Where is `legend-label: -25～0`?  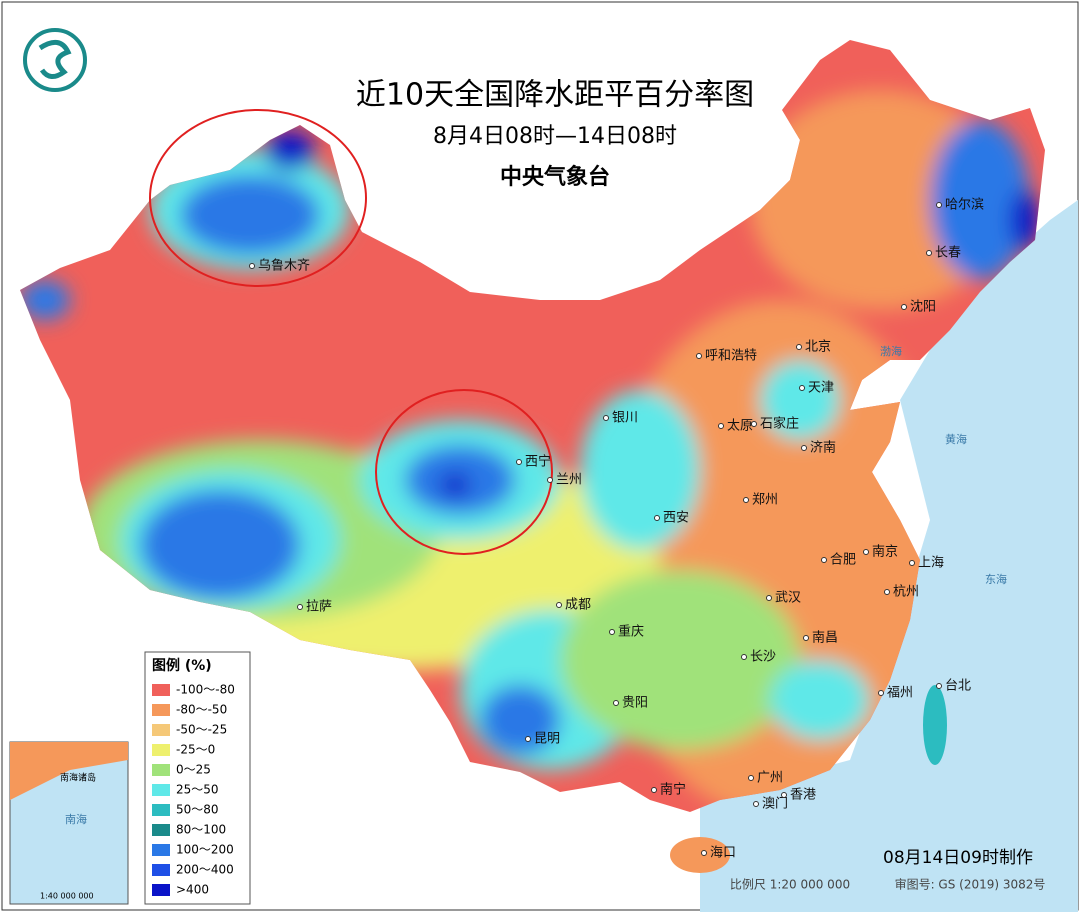
legend-label: -25～0 is located at coordinates (195, 750).